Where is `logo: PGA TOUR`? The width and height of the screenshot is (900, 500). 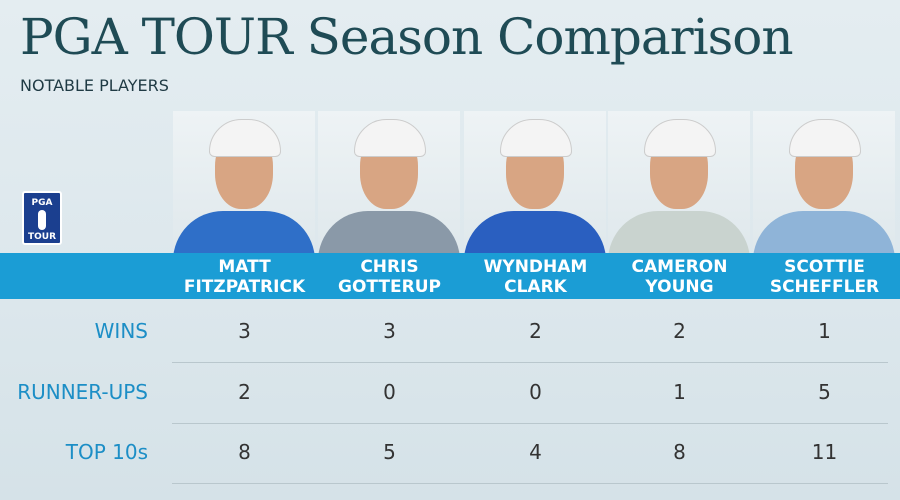
logo: PGA TOUR is located at coordinates (42, 218).